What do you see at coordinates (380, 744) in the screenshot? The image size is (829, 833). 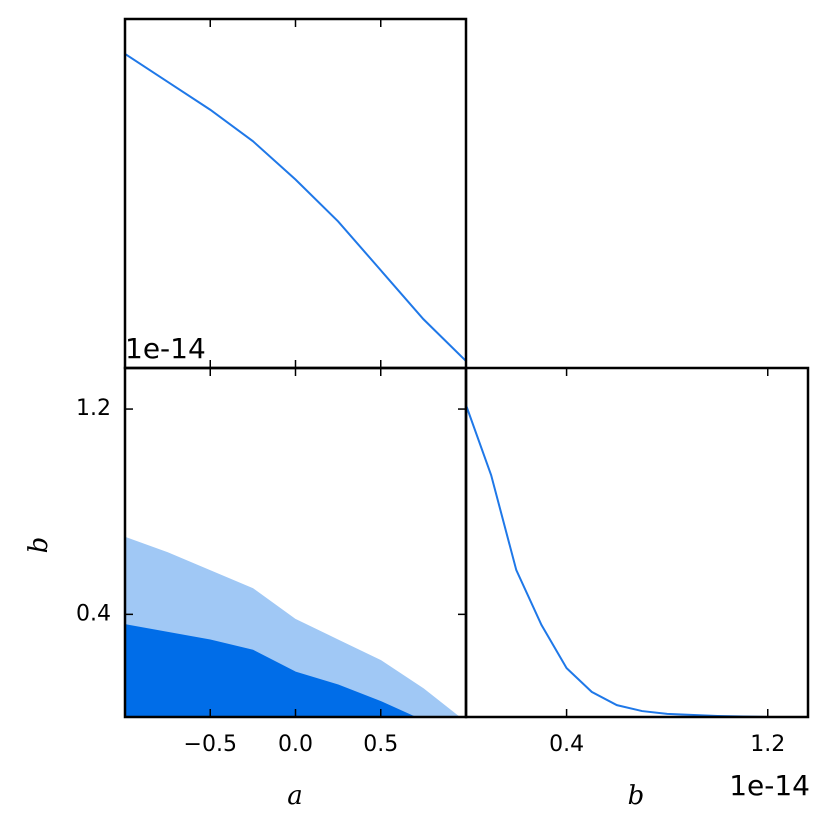 I see `x-tick-label: 0.5` at bounding box center [380, 744].